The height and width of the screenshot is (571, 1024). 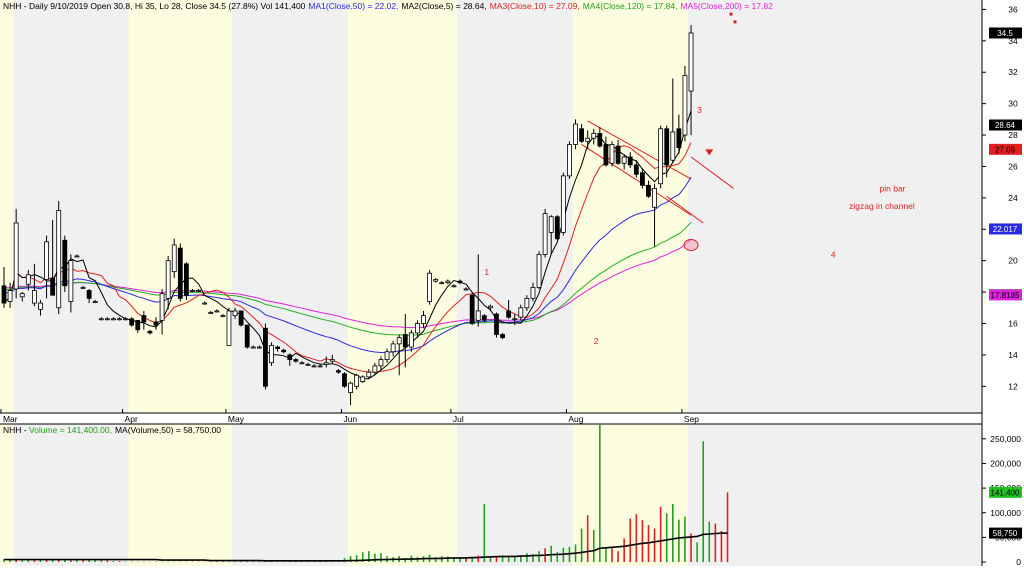 I want to click on price-tick-label: 30, so click(x=1013, y=104).